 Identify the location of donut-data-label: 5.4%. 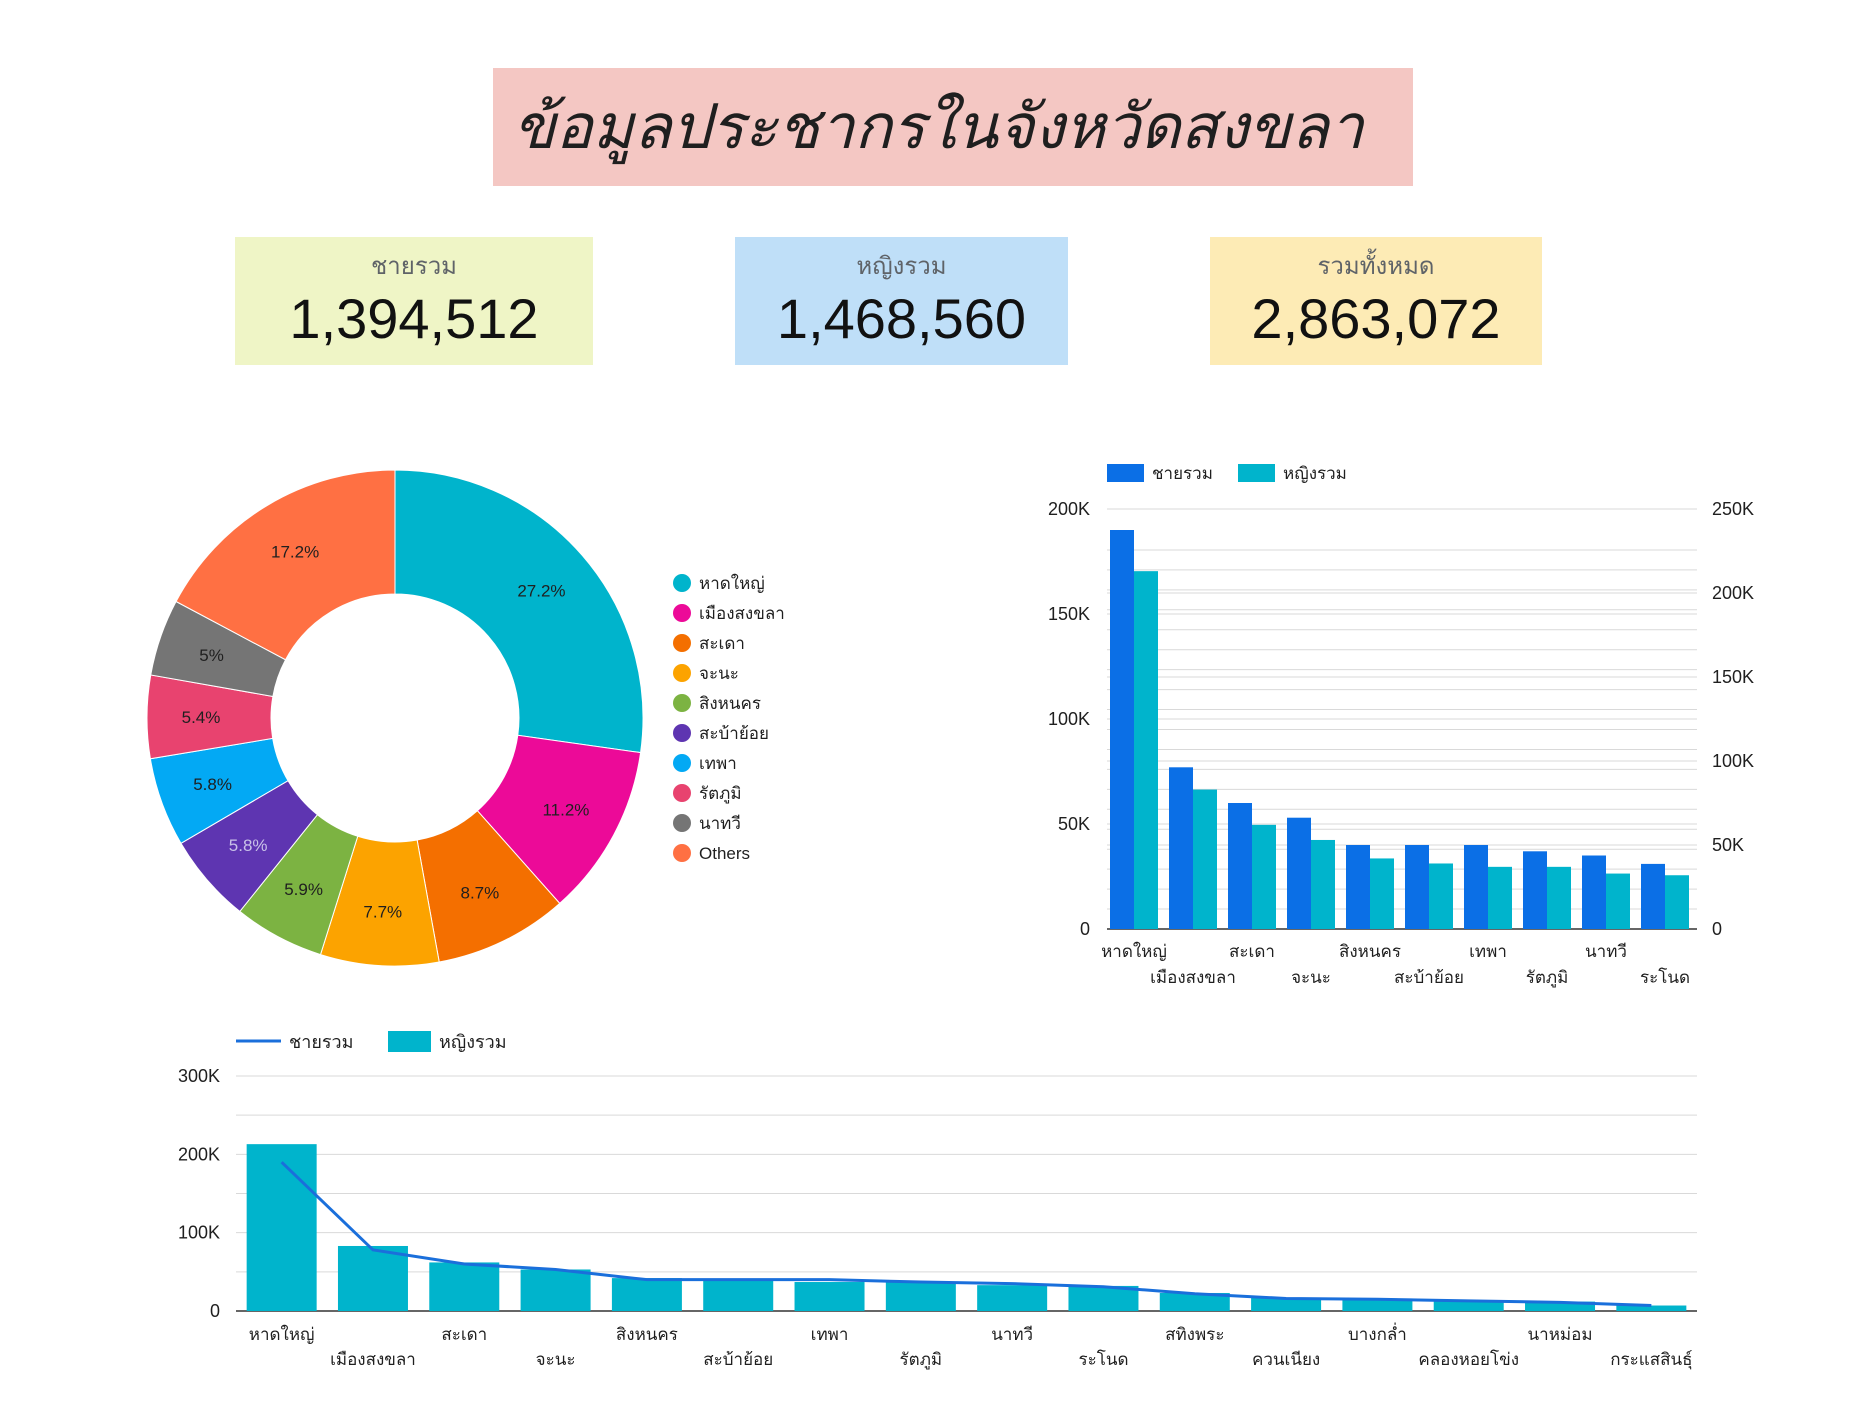
(201, 717).